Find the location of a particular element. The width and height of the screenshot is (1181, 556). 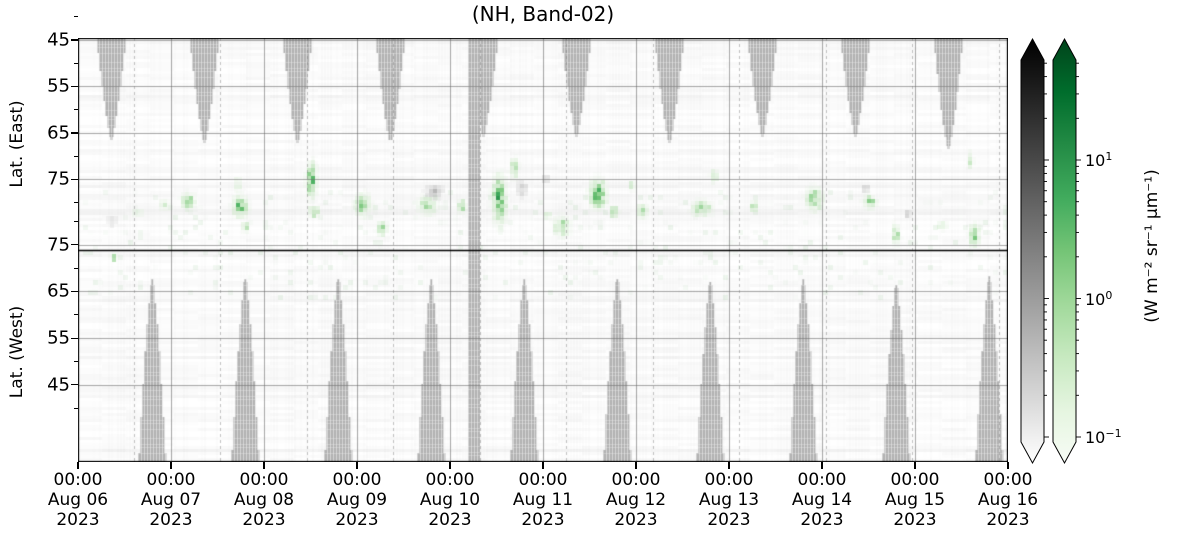

x-tick-label: 00:00 Aug 14 2023 is located at coordinates (822, 500).